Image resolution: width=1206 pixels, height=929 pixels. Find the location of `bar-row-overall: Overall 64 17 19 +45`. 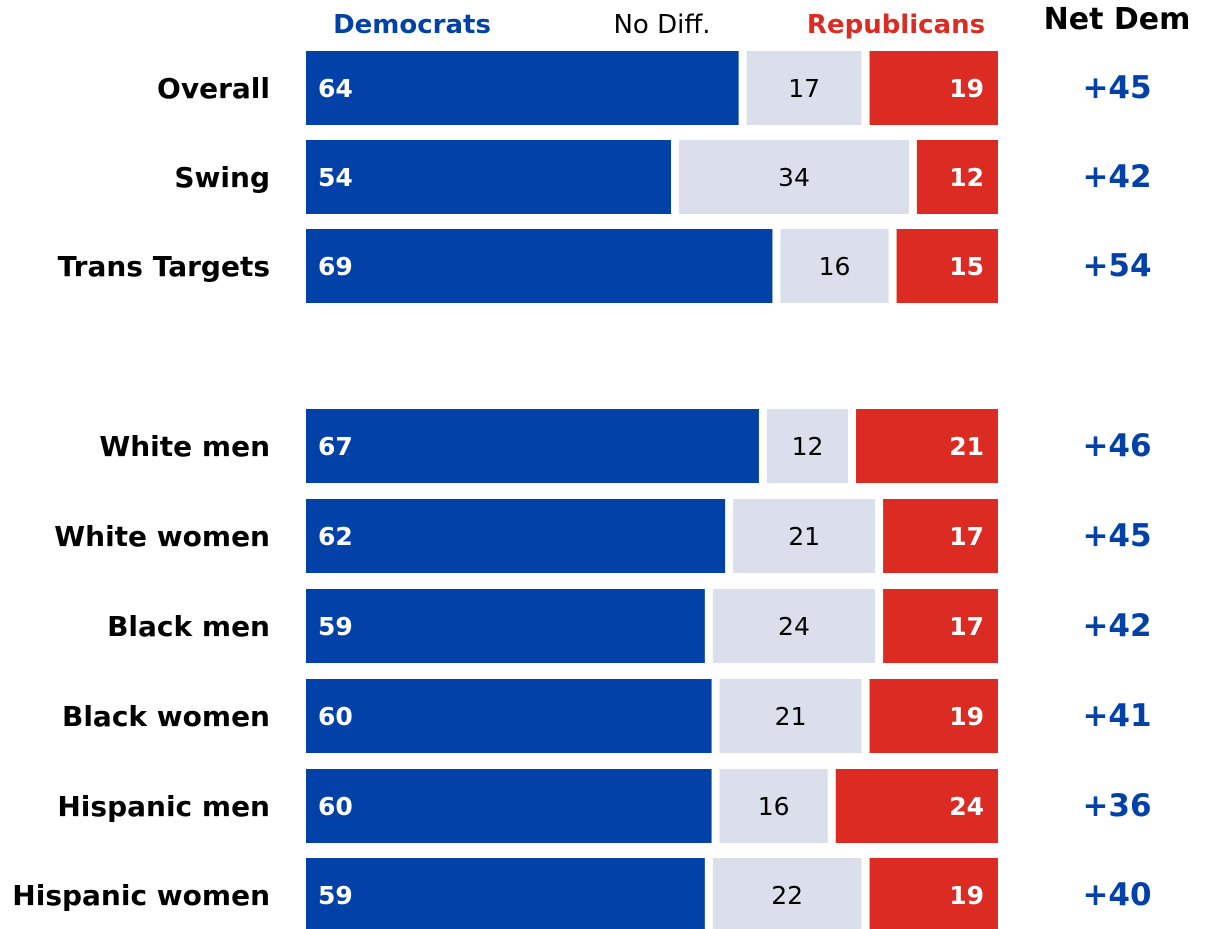

bar-row-overall: Overall 64 17 19 +45 is located at coordinates (654, 88).